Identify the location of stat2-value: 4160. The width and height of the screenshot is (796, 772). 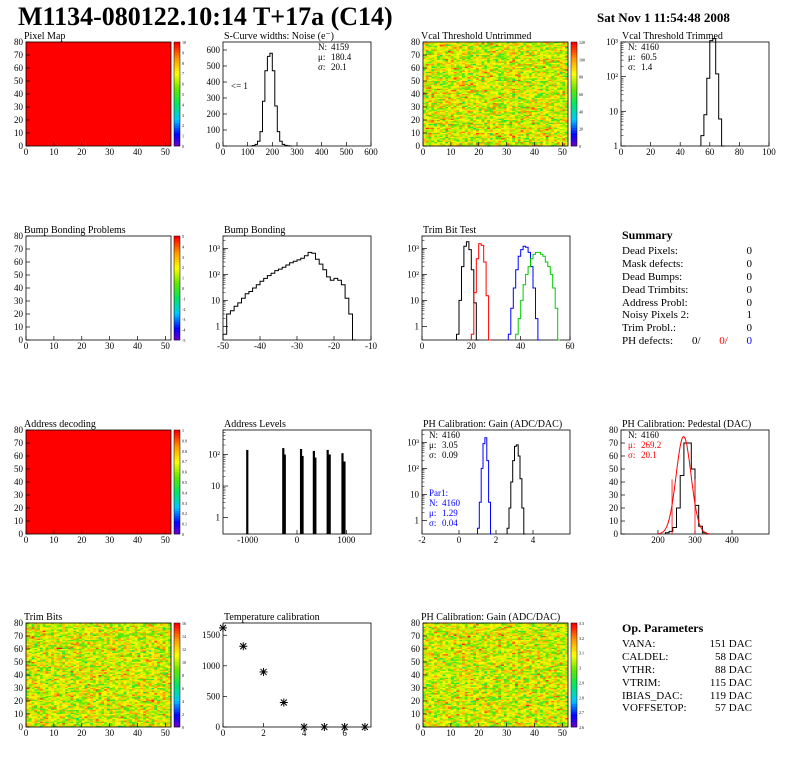
(451, 503).